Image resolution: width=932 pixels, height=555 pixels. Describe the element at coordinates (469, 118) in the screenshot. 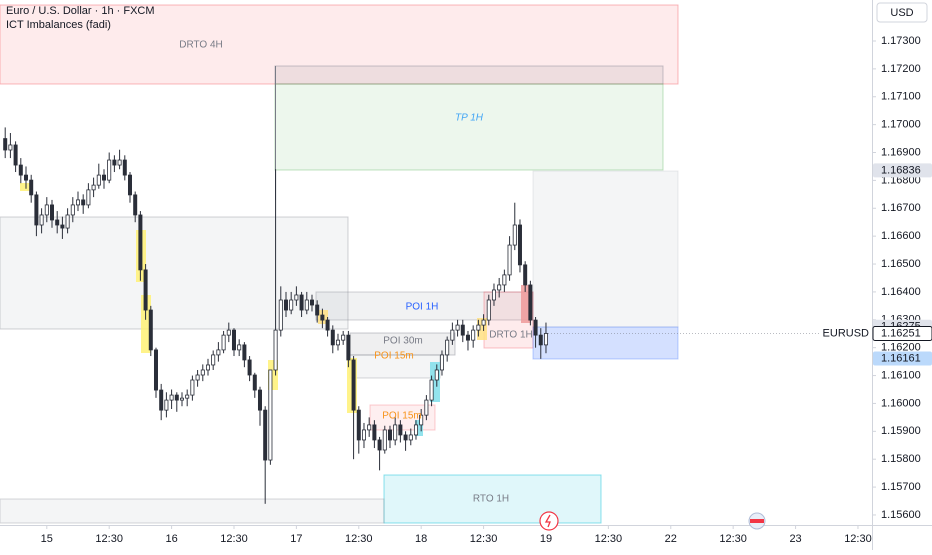

I see `drawing-label: TP 1H` at that location.